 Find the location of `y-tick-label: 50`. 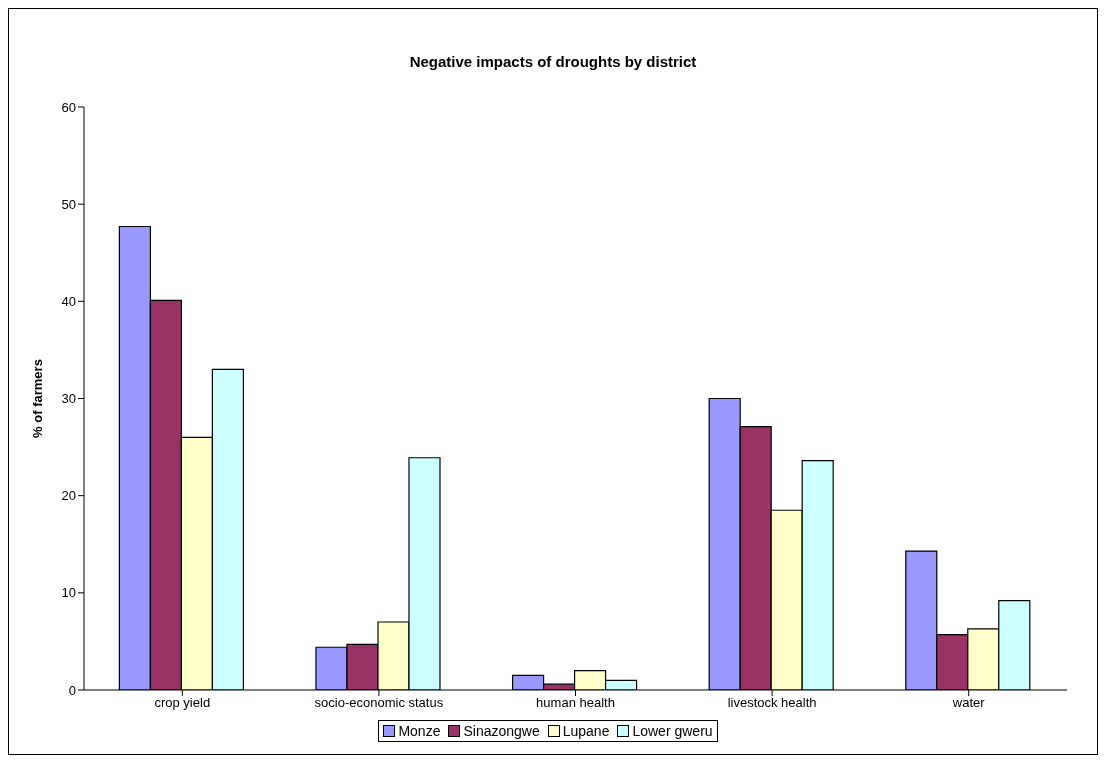

y-tick-label: 50 is located at coordinates (68, 204).